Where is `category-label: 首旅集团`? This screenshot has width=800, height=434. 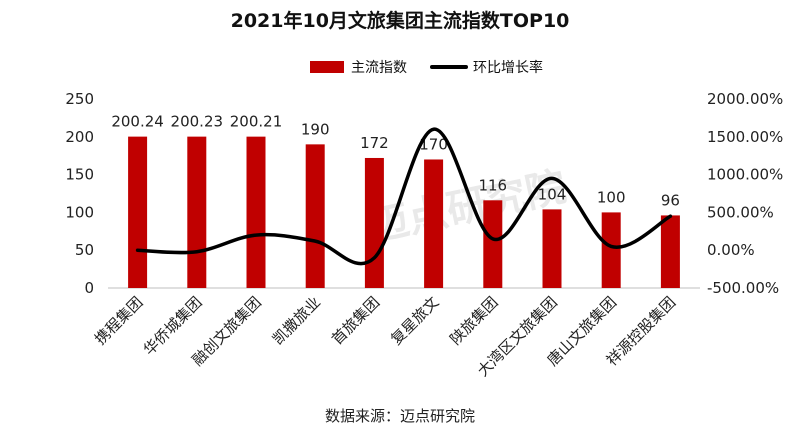 category-label: 首旅集团 is located at coordinates (355, 320).